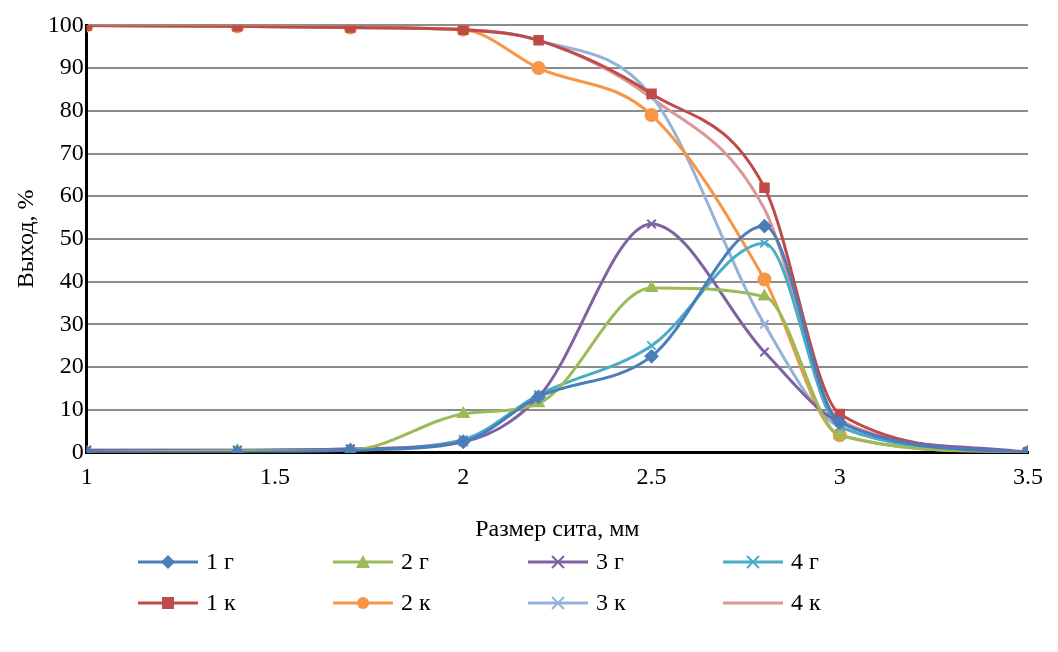 The image size is (1058, 652). Describe the element at coordinates (86, 476) in the screenshot. I see `x-tick-label: 1` at that location.